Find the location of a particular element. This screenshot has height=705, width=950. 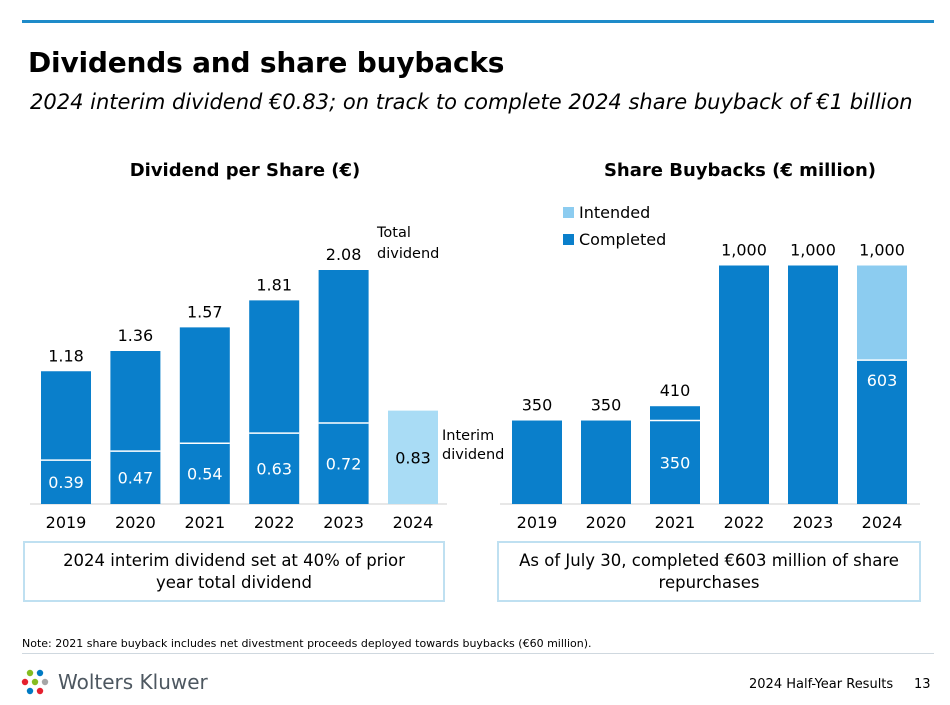

dividend-total-label-2020: 1.36 is located at coordinates (136, 335).